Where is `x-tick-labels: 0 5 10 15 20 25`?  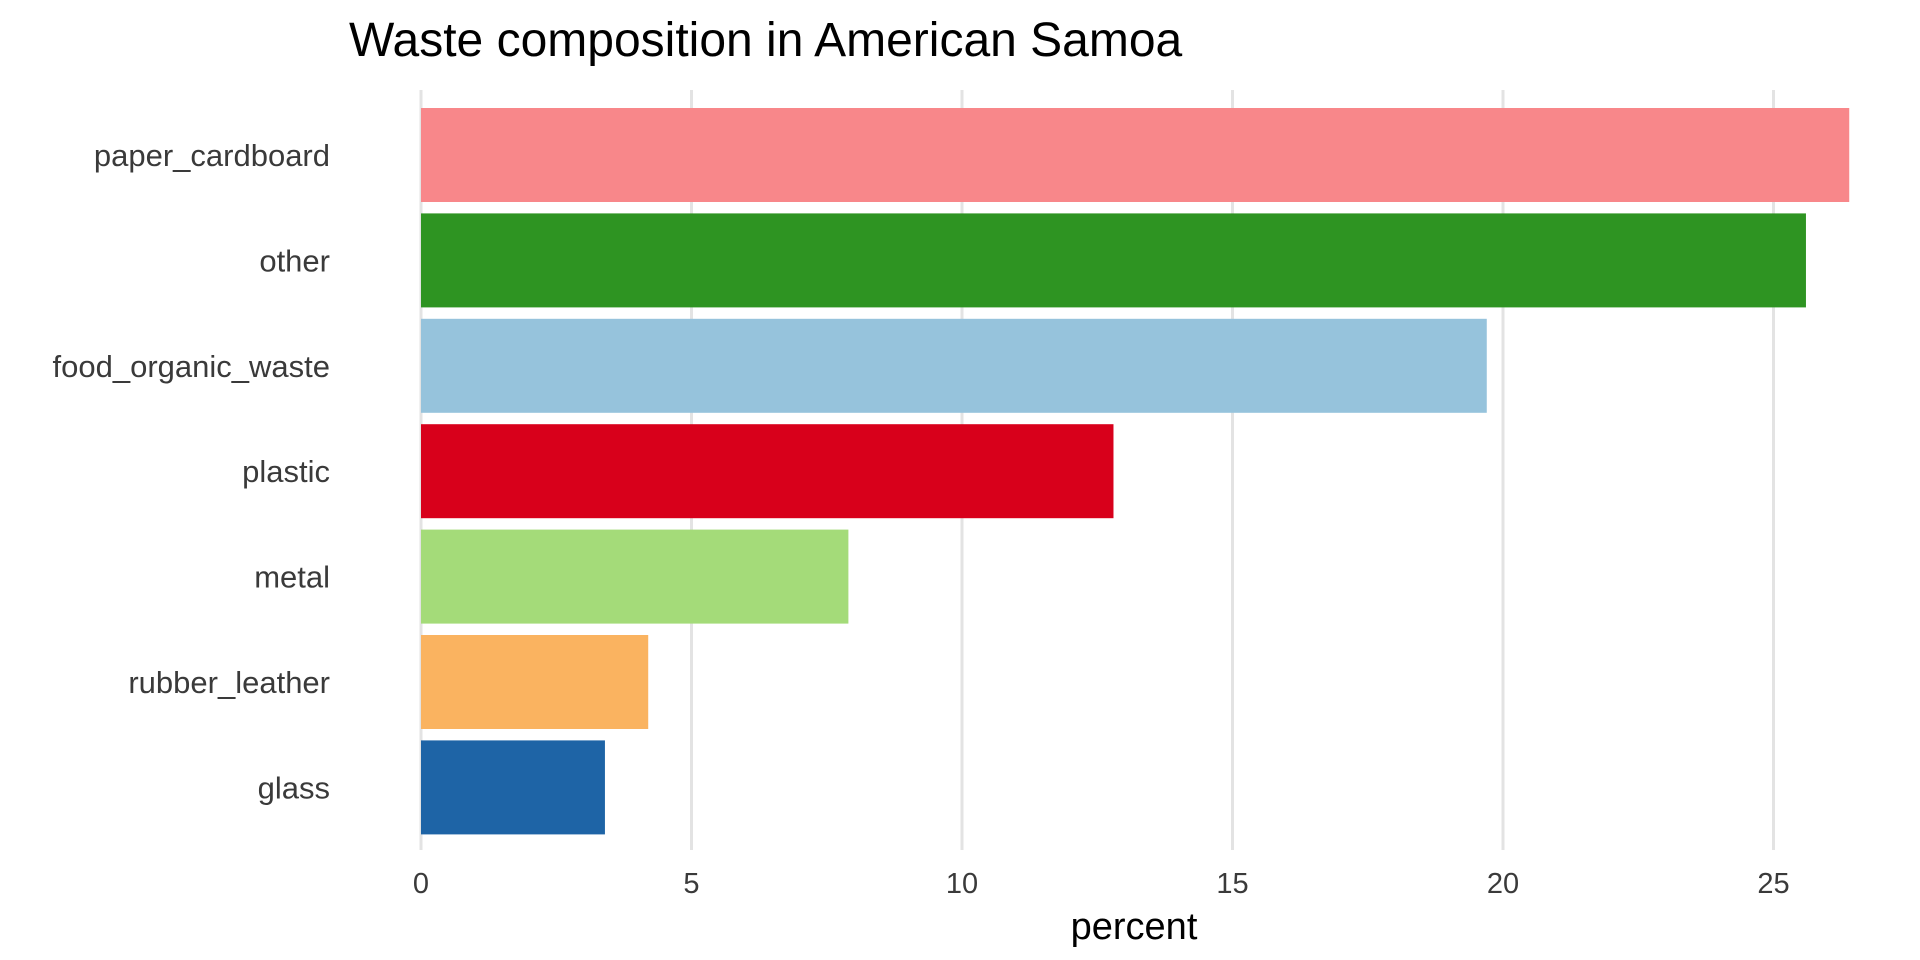
x-tick-labels: 0 5 10 15 20 25 is located at coordinates (1101, 884).